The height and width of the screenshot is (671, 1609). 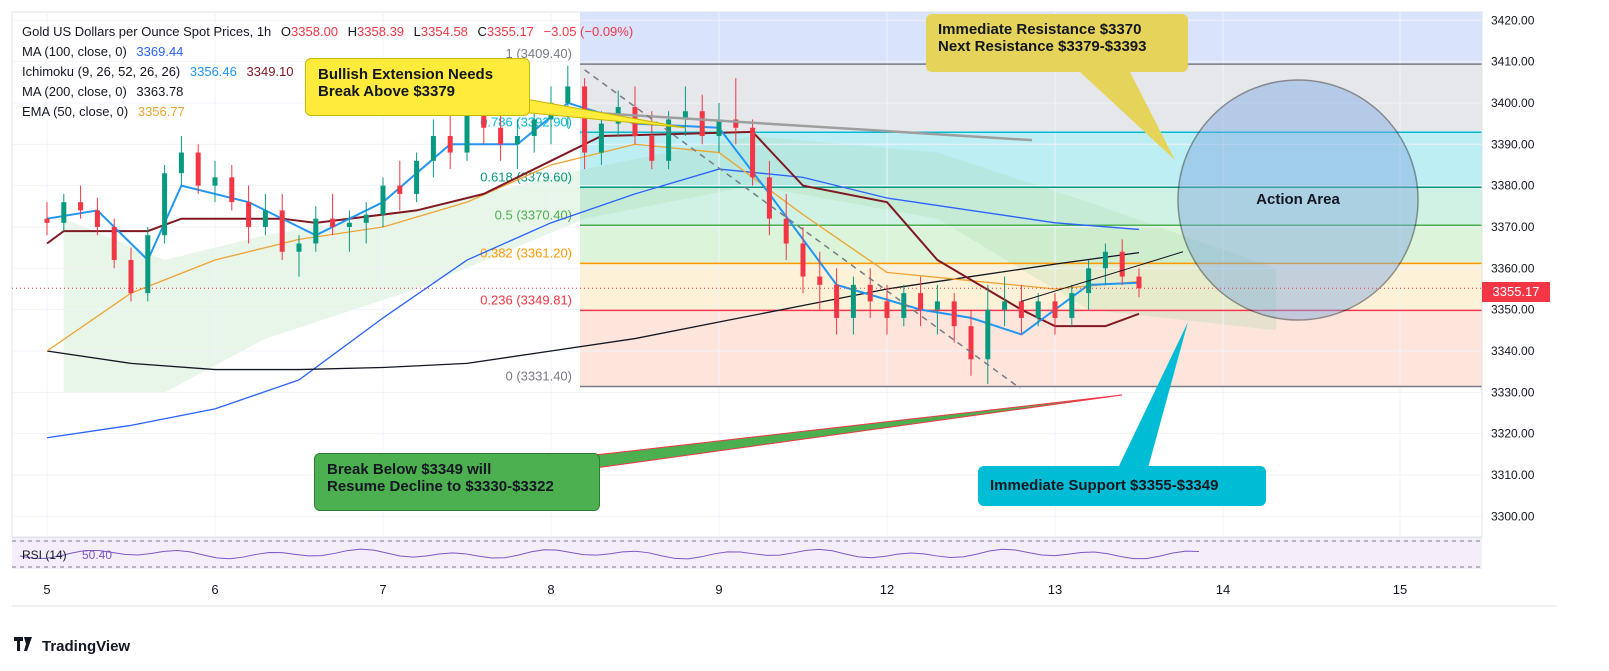 What do you see at coordinates (588, 31) in the screenshot?
I see `price-change: −3.05 (−0.09%)` at bounding box center [588, 31].